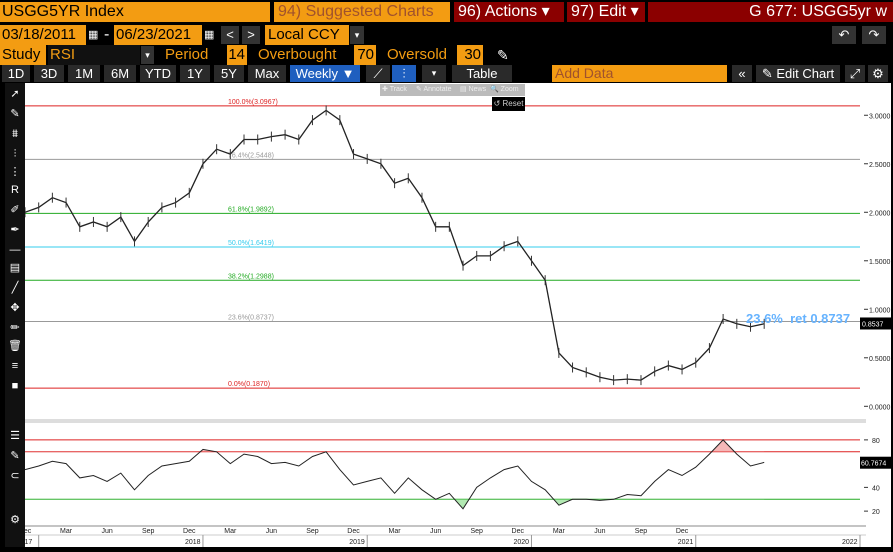 Image resolution: width=893 pixels, height=552 pixels. Describe the element at coordinates (15, 210) in the screenshot. I see `brush-icon: ✐` at that location.